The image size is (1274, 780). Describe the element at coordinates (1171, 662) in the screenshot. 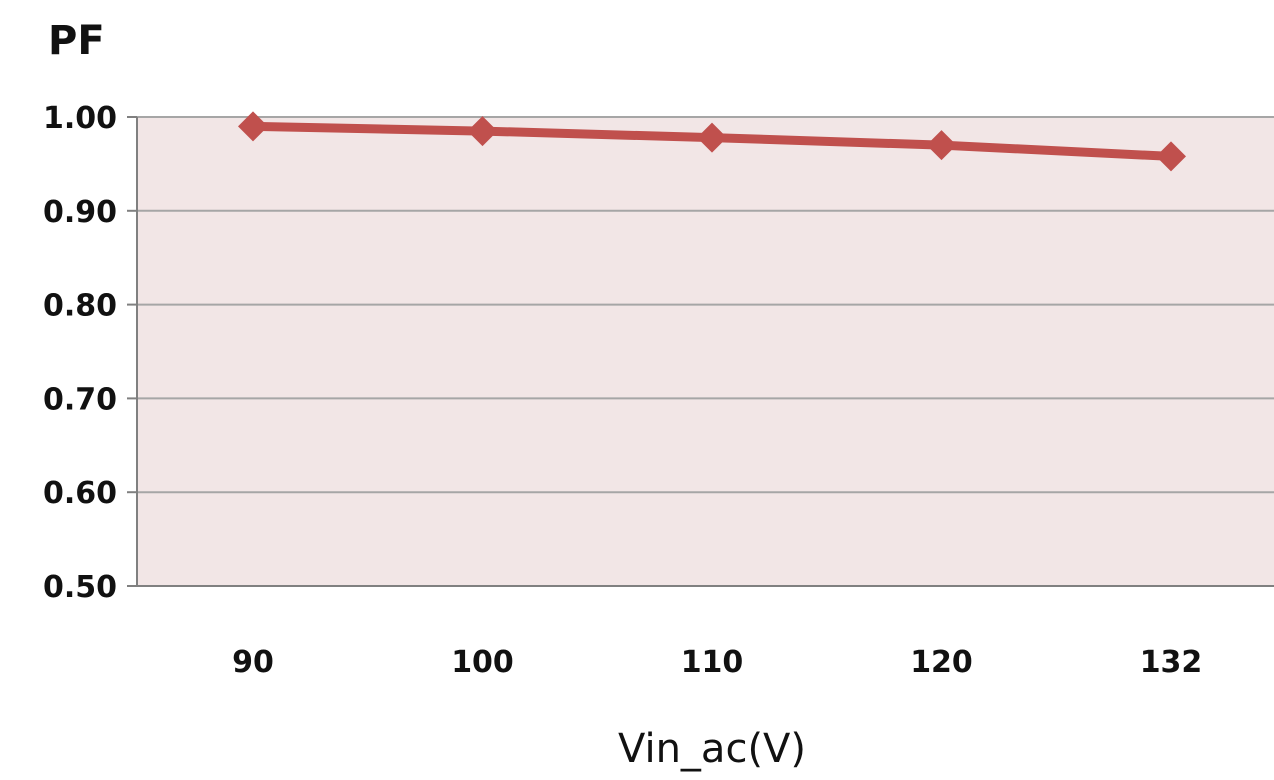

I see `x-tick-label: 132` at that location.